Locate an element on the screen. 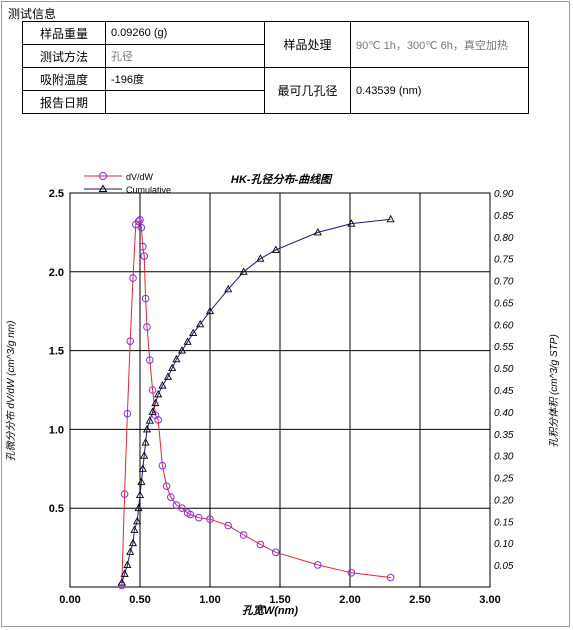 This screenshot has width=573, height=630. most-probable-pore-value: 0.43539 (nm) is located at coordinates (439, 90).